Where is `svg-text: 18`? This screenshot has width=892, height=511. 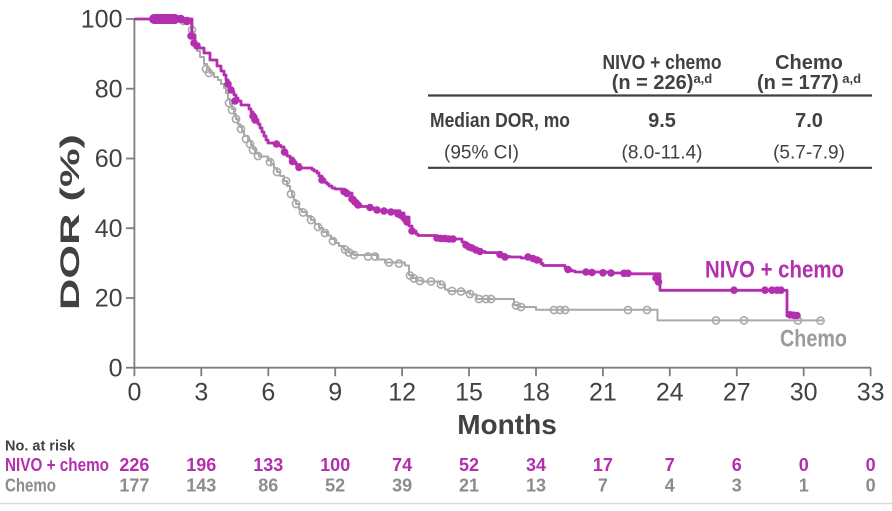
svg-text: 18 is located at coordinates (536, 393).